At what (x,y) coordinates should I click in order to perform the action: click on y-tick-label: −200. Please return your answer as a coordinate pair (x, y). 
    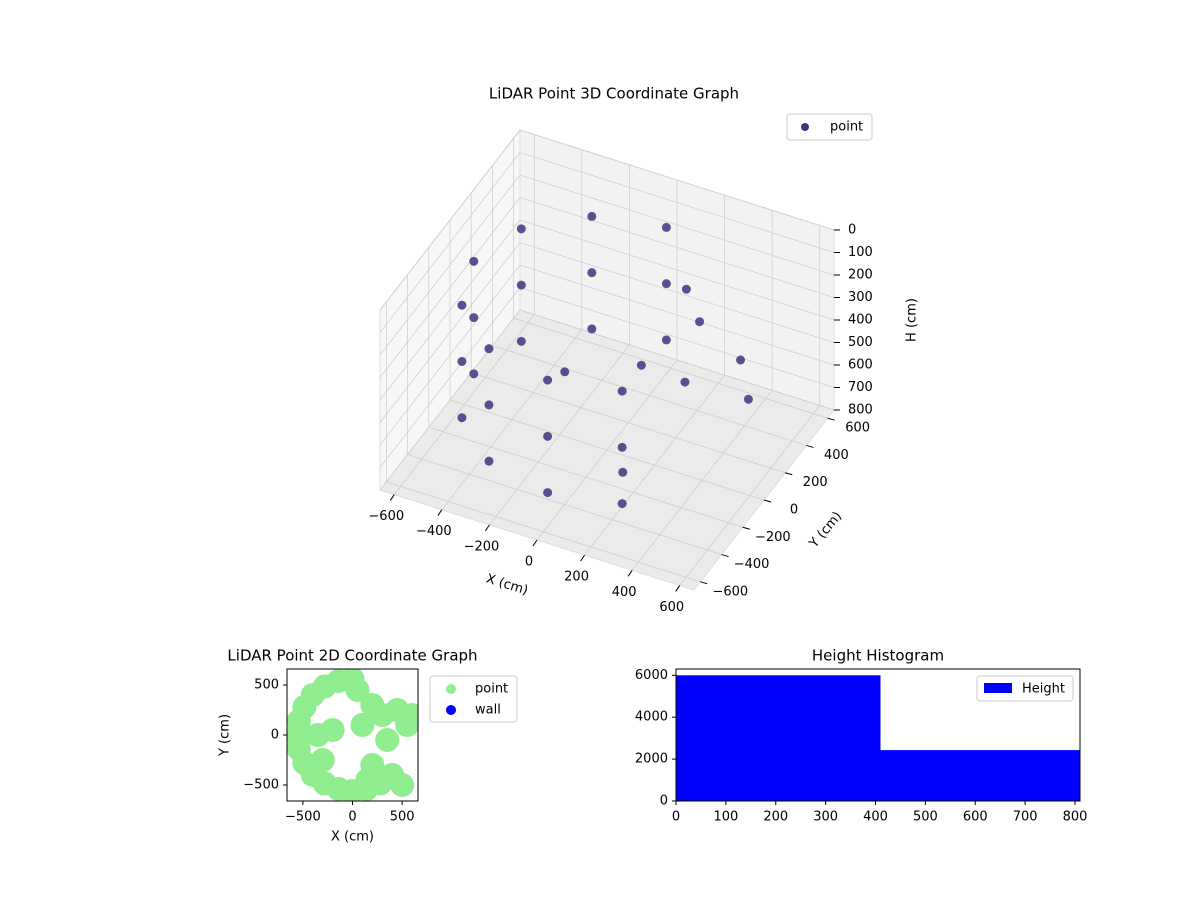
    Looking at the image, I should click on (773, 537).